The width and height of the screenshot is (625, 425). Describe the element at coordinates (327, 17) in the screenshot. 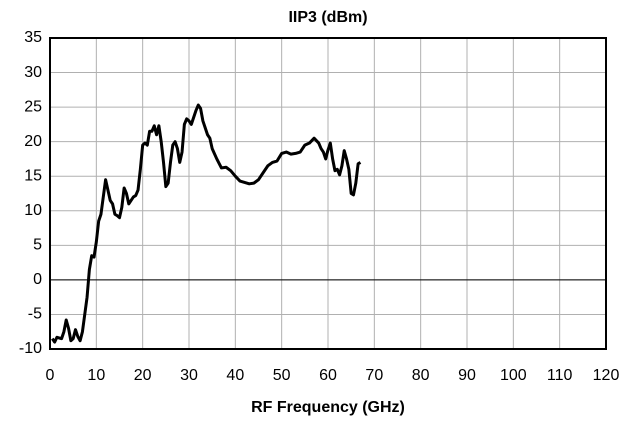

I see `chart-title: IIP3 (dBm)` at that location.